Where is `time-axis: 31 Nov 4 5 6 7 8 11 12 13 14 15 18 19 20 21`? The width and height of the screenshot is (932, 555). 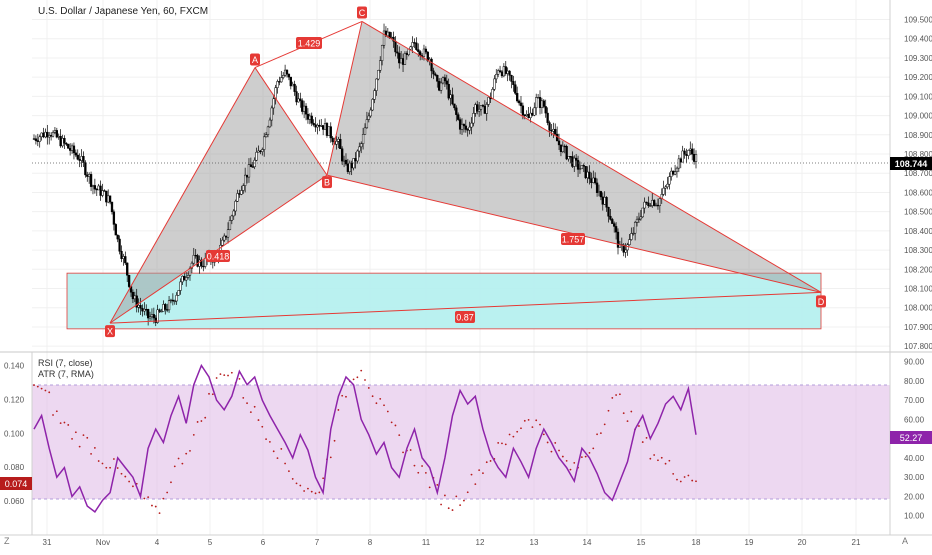 time-axis: 31 Nov 4 5 6 7 8 11 12 13 14 15 18 19 20 21 is located at coordinates (452, 542).